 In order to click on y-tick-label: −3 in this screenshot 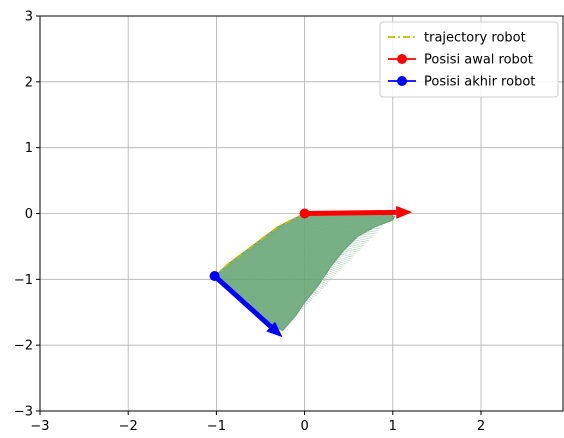, I will do `click(23, 412)`.